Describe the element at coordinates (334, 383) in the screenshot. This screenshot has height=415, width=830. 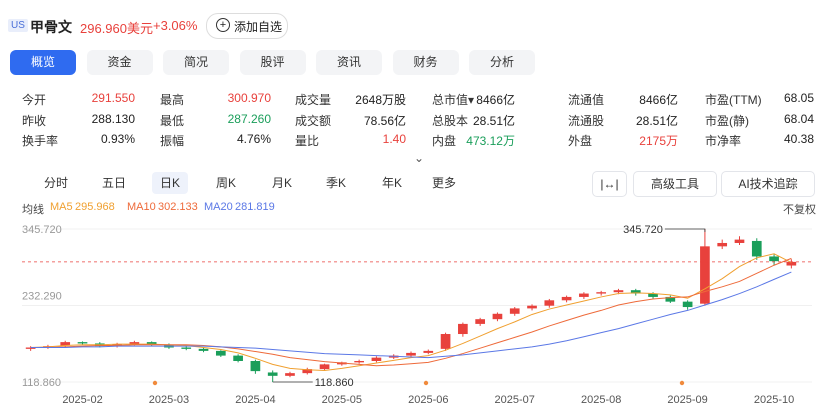
I see `min-label: 118.860` at that location.